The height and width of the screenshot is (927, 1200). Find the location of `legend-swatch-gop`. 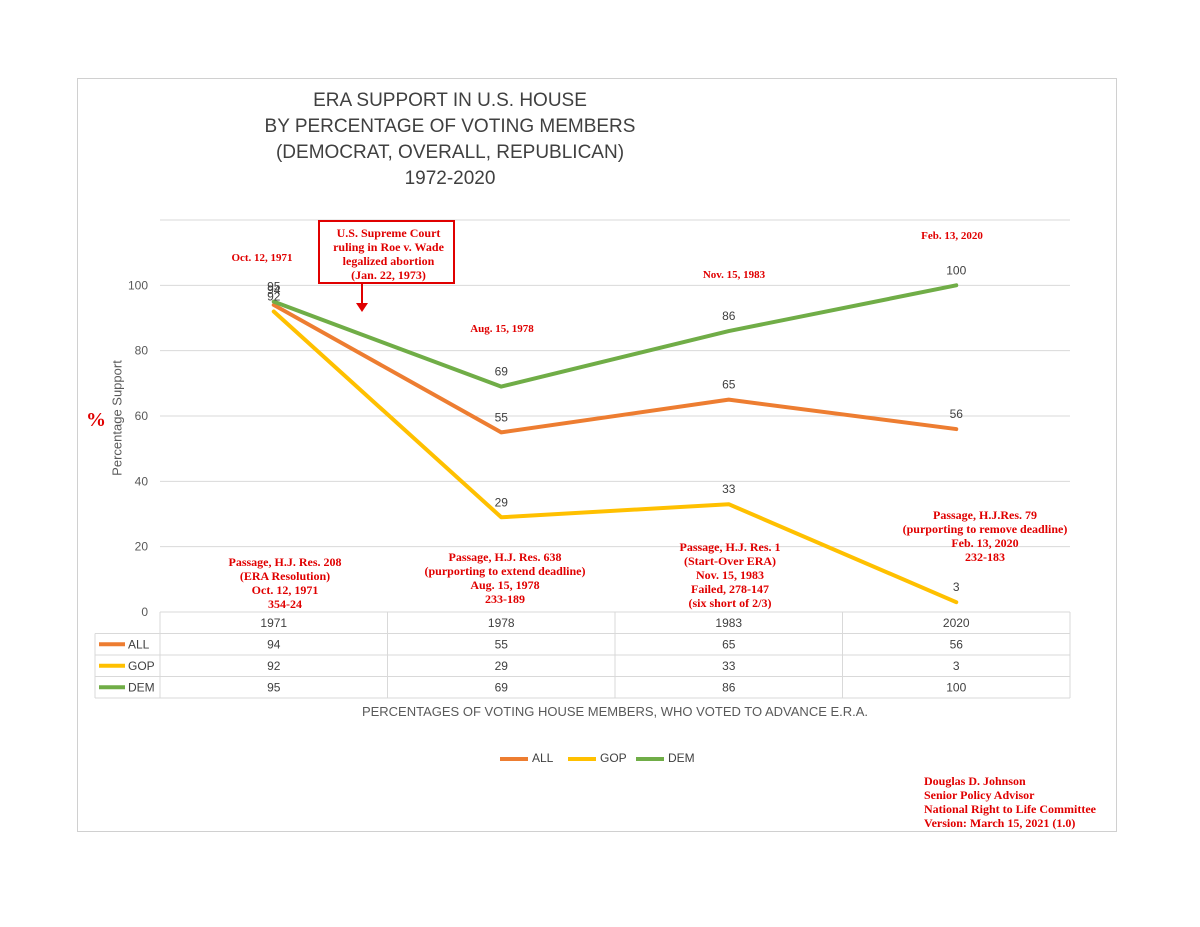

legend-swatch-gop is located at coordinates (582, 758).